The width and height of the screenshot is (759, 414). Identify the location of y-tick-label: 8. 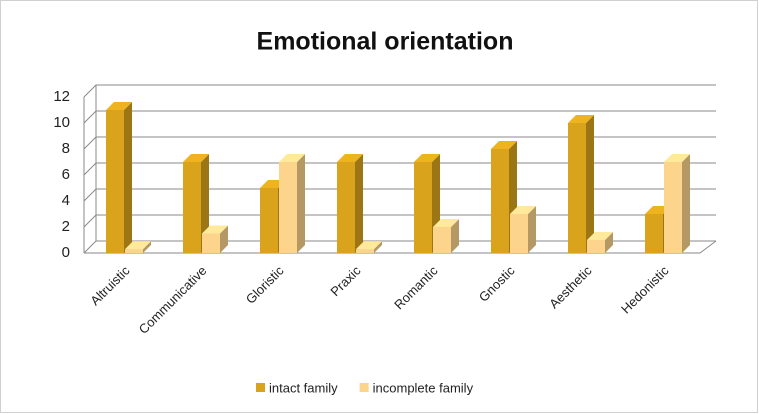
(66, 148).